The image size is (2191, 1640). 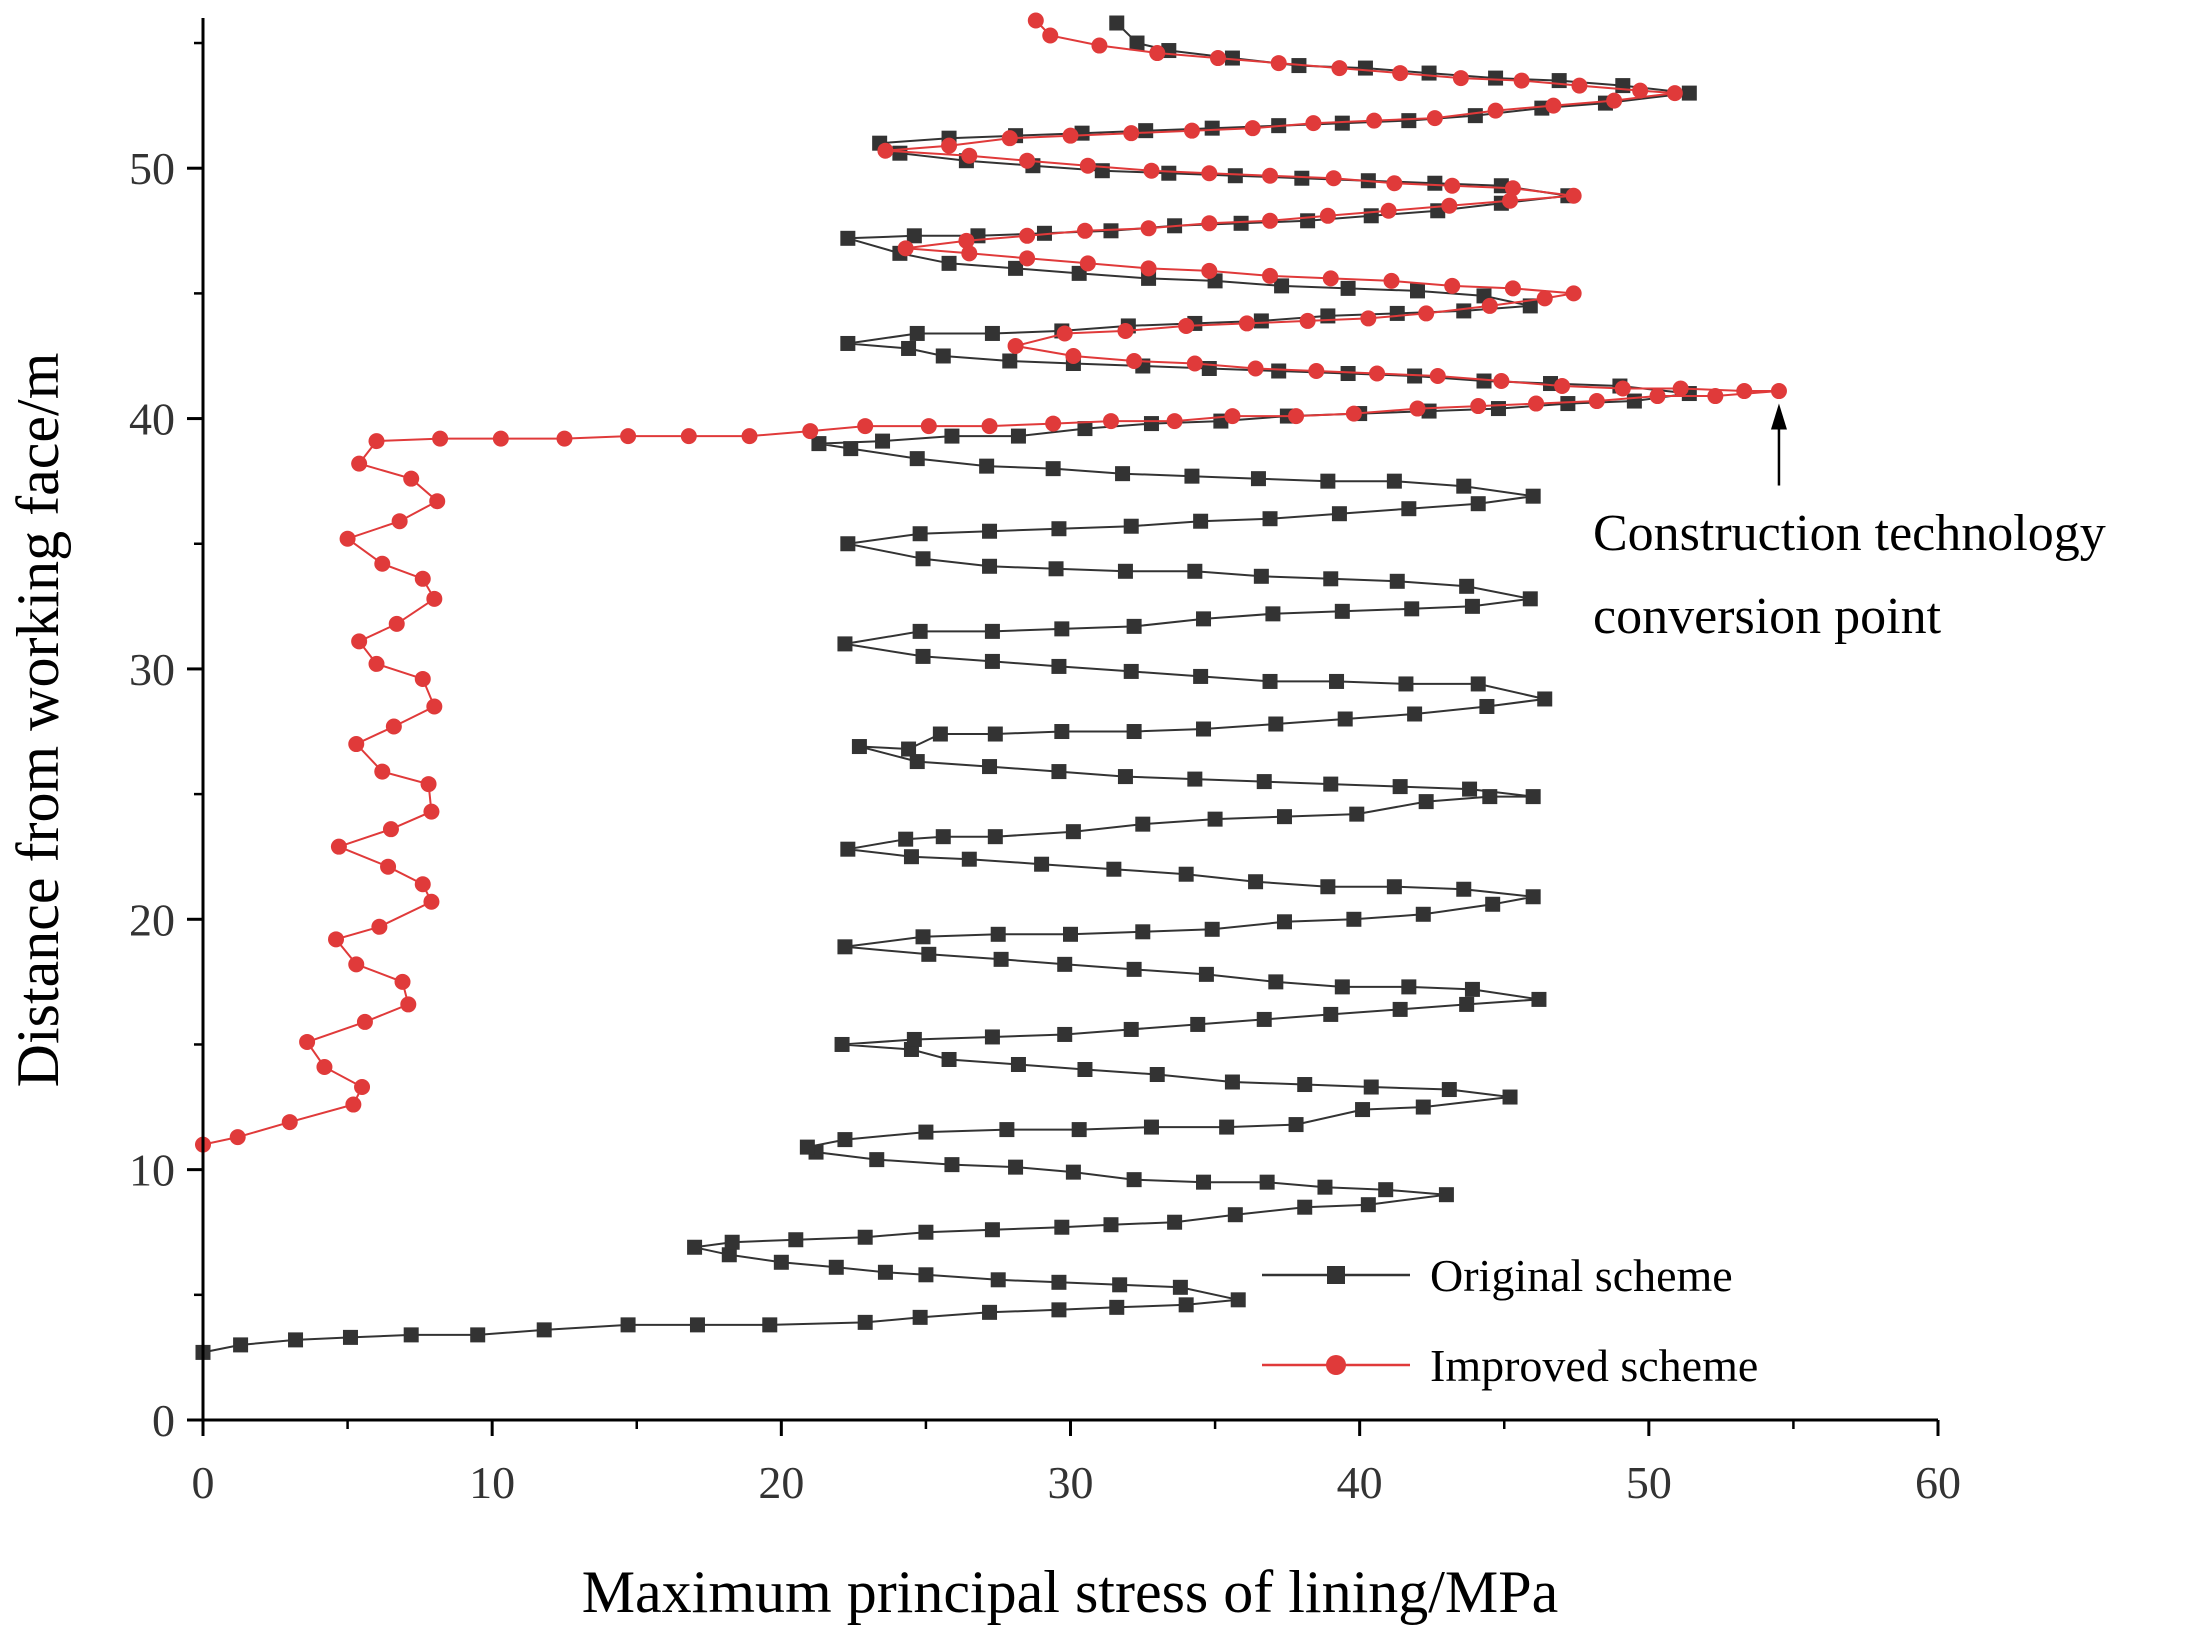 I want to click on y-tick-label: 40, so click(x=152, y=419).